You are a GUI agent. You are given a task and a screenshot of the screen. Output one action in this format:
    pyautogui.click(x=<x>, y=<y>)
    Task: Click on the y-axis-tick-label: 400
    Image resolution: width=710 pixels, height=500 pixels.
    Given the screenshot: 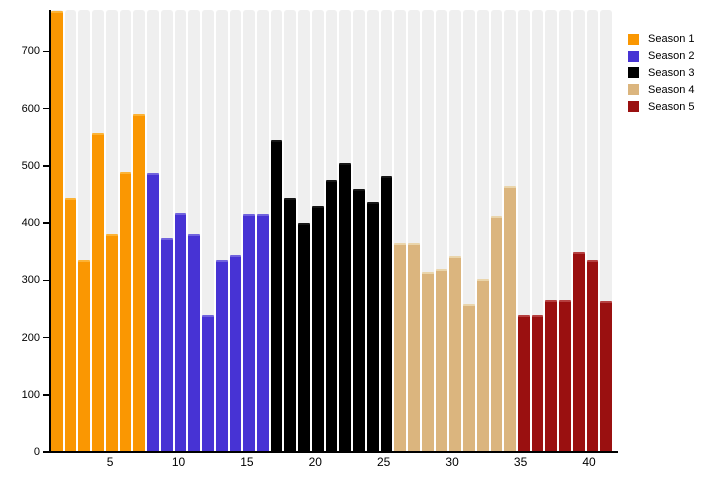 What is the action you would take?
    pyautogui.click(x=30, y=223)
    